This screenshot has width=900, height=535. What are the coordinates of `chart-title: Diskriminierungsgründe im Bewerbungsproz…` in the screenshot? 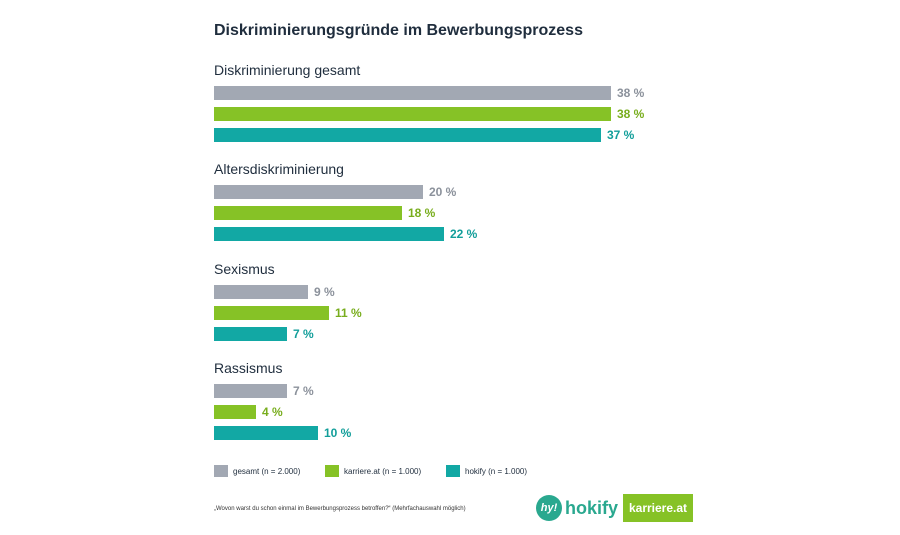 It's located at (398, 30).